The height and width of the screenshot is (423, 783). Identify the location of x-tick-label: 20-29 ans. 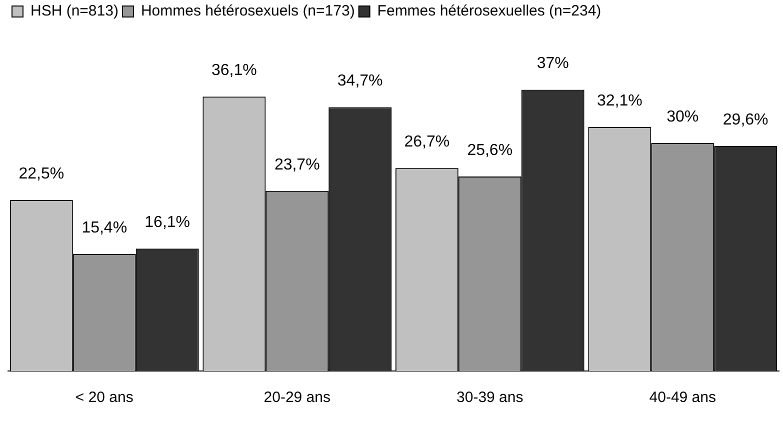
(297, 397).